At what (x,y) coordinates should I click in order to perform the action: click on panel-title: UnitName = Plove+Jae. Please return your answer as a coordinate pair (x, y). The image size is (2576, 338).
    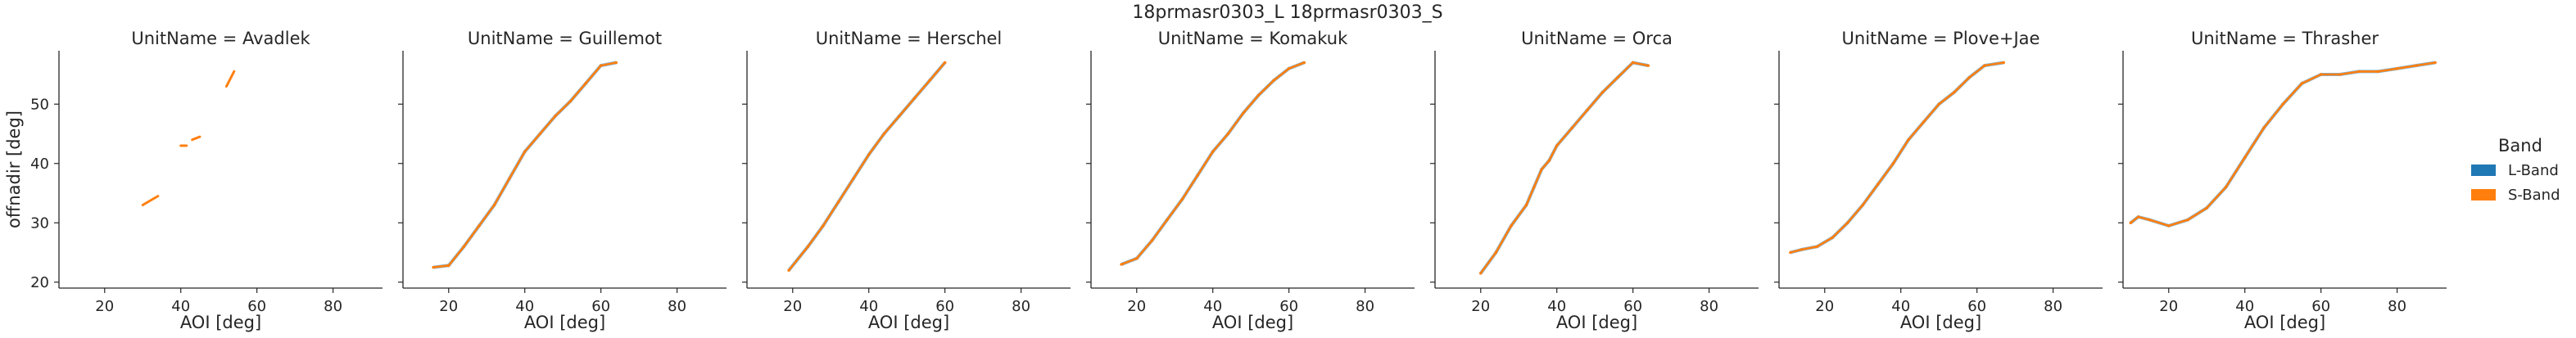
    Looking at the image, I should click on (1941, 38).